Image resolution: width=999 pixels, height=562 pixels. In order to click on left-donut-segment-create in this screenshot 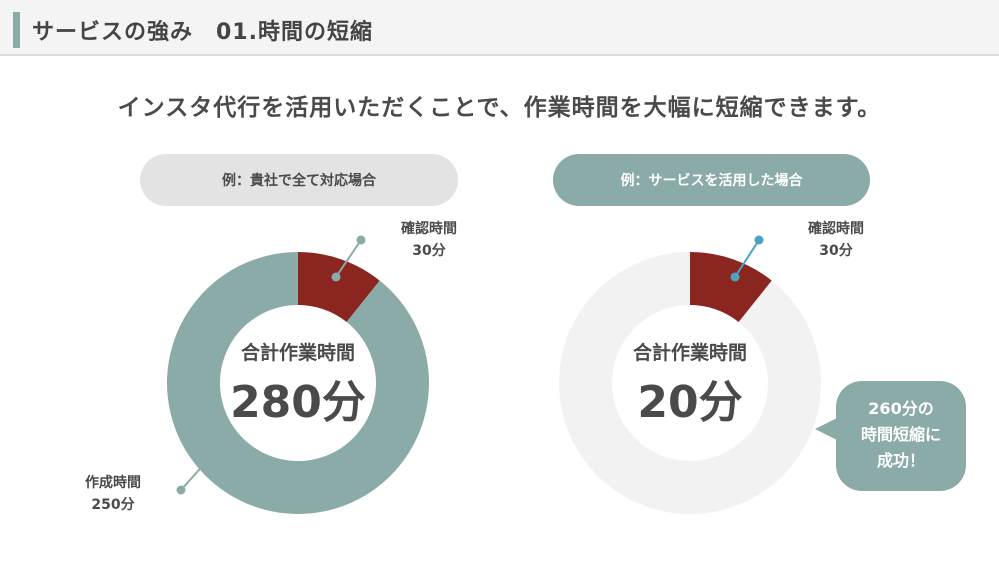, I will do `click(297, 383)`.